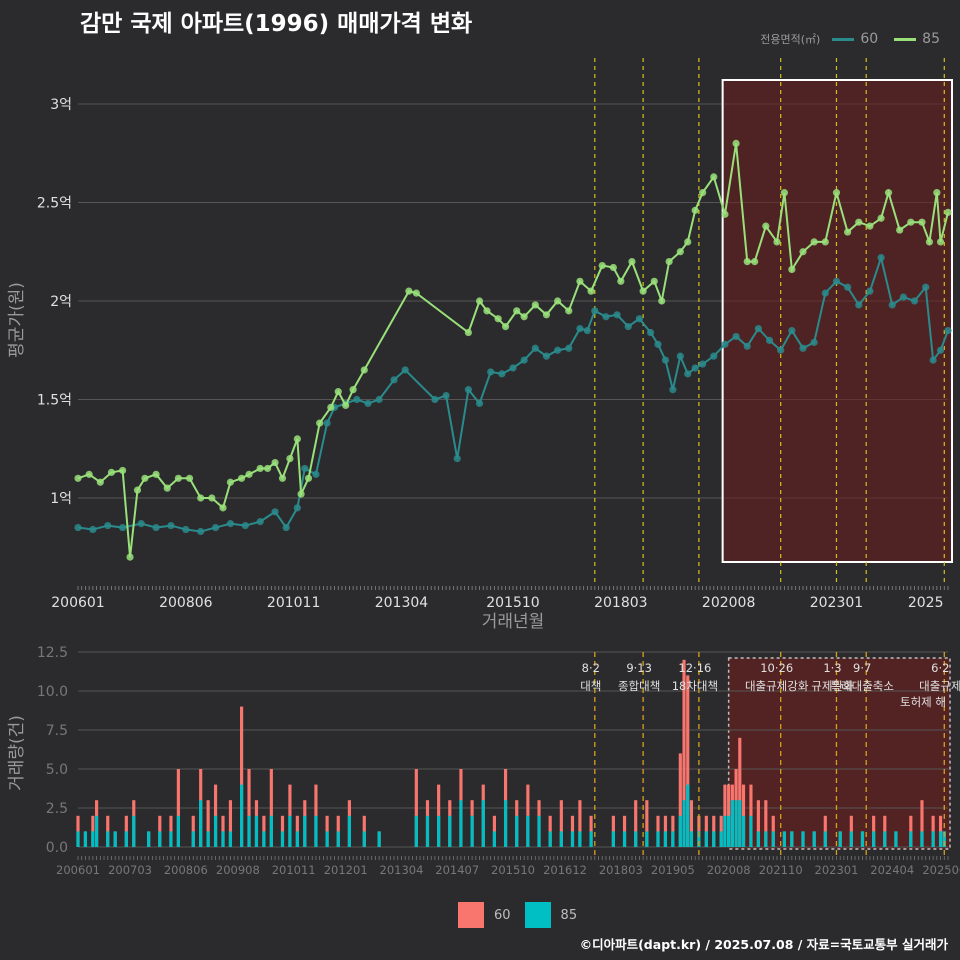 The image size is (960, 960). What do you see at coordinates (673, 870) in the screenshot?
I see `bar-x-tick-label: 201905` at bounding box center [673, 870].